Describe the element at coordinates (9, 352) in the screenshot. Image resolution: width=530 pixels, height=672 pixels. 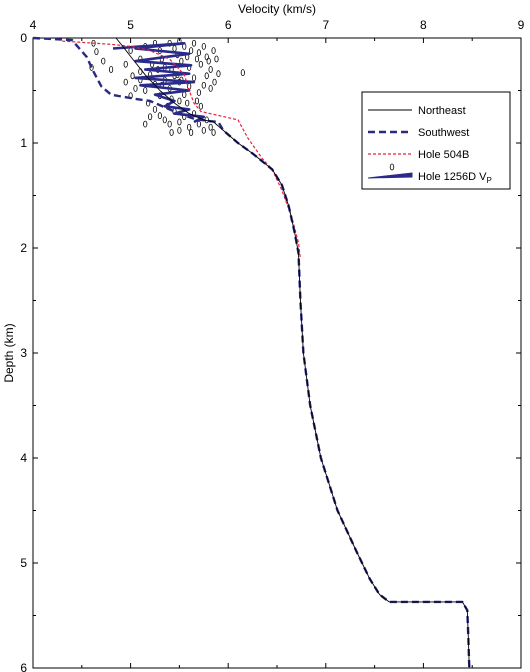
I see `y-axis-title: Depth (km)` at that location.